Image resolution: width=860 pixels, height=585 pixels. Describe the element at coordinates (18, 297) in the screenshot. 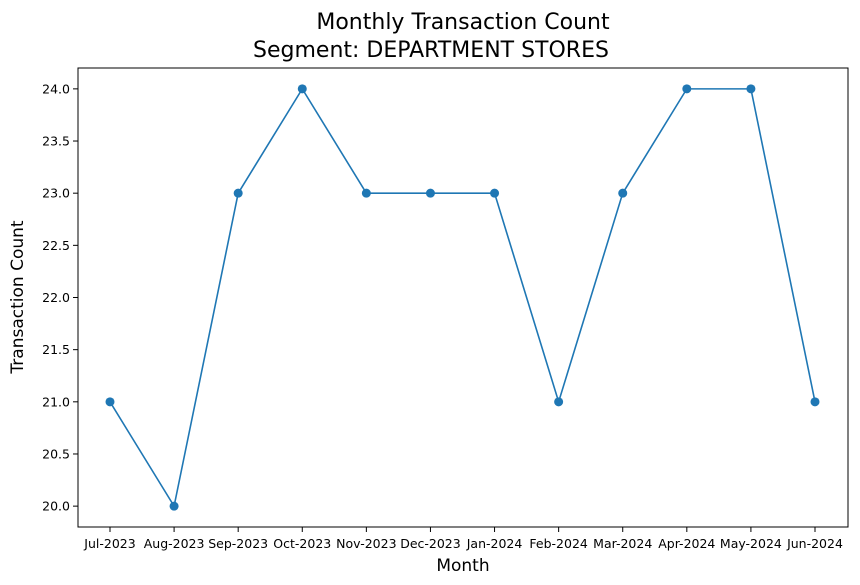

I see `y-axis-label: Transaction Count` at that location.